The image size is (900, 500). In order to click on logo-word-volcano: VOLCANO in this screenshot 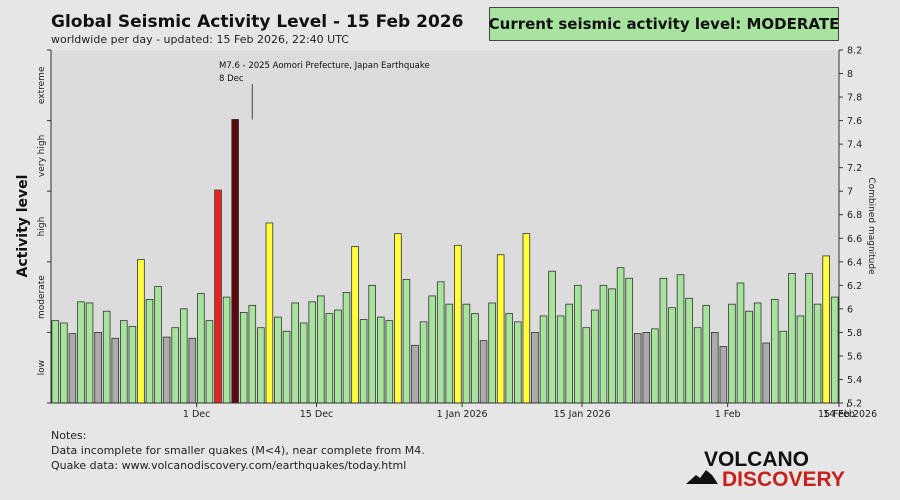, I will do `click(756, 459)`.